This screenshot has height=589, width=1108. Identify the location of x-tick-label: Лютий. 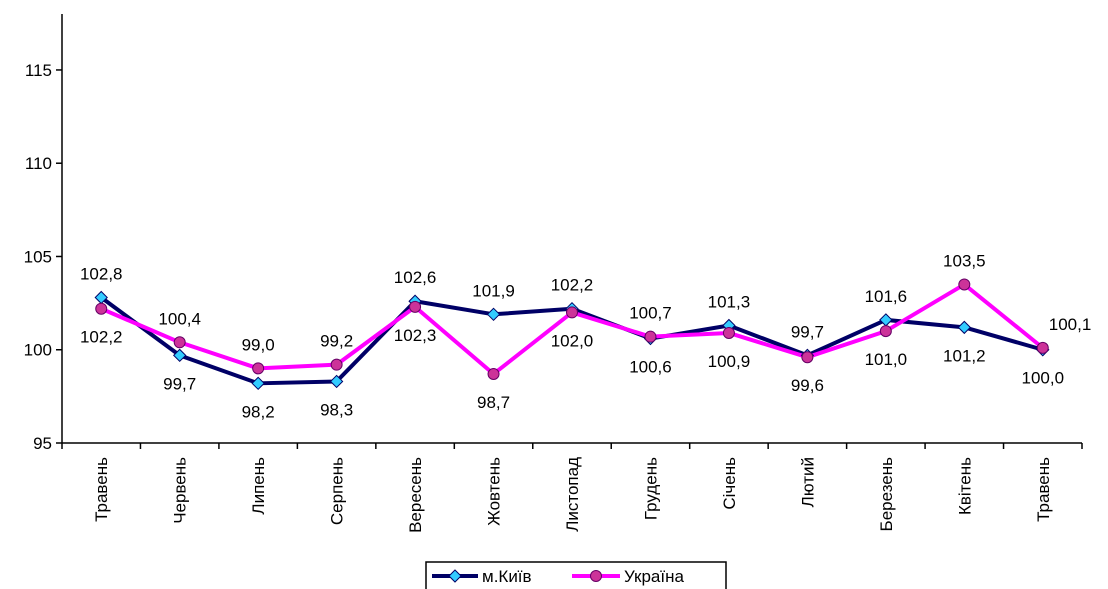
(807, 482).